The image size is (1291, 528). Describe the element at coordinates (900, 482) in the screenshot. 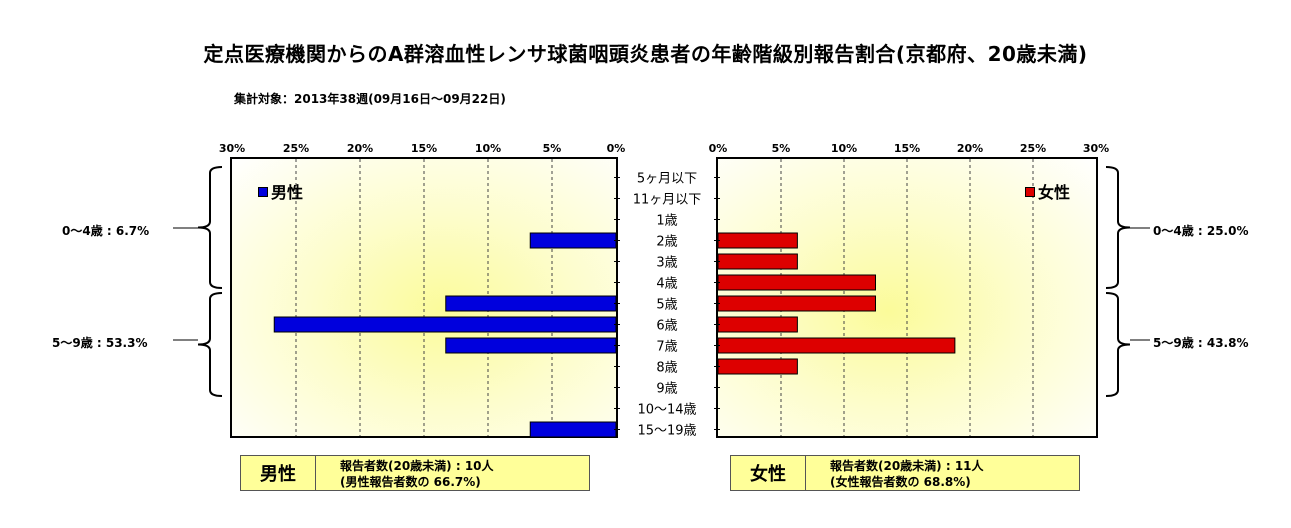

I see `female-summary-ratio: (女性報告者数の 68.8%)` at that location.